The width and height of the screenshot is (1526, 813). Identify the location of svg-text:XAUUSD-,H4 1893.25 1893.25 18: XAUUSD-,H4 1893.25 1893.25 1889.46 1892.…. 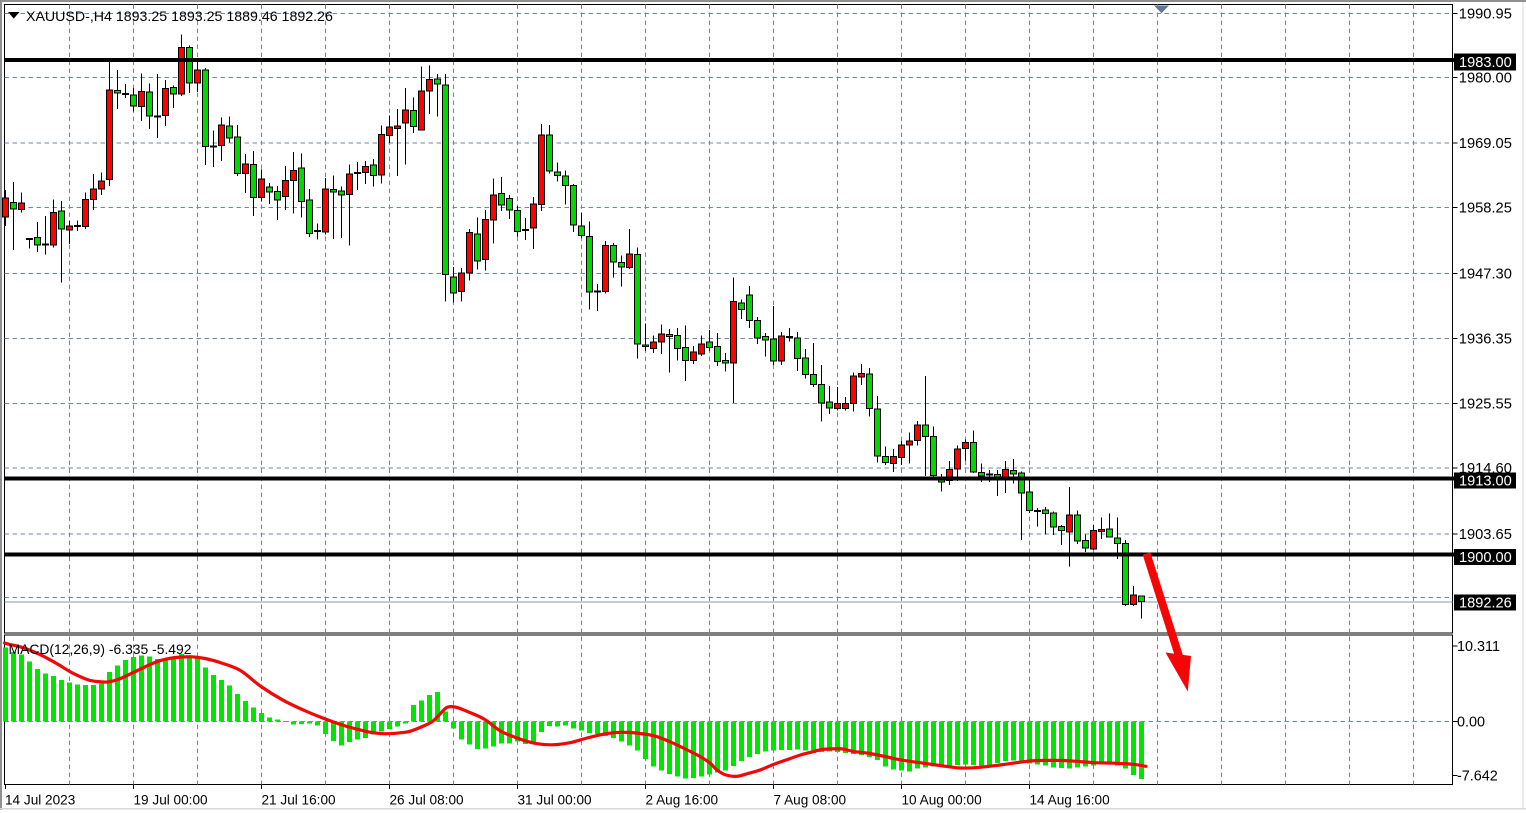
(179, 17).